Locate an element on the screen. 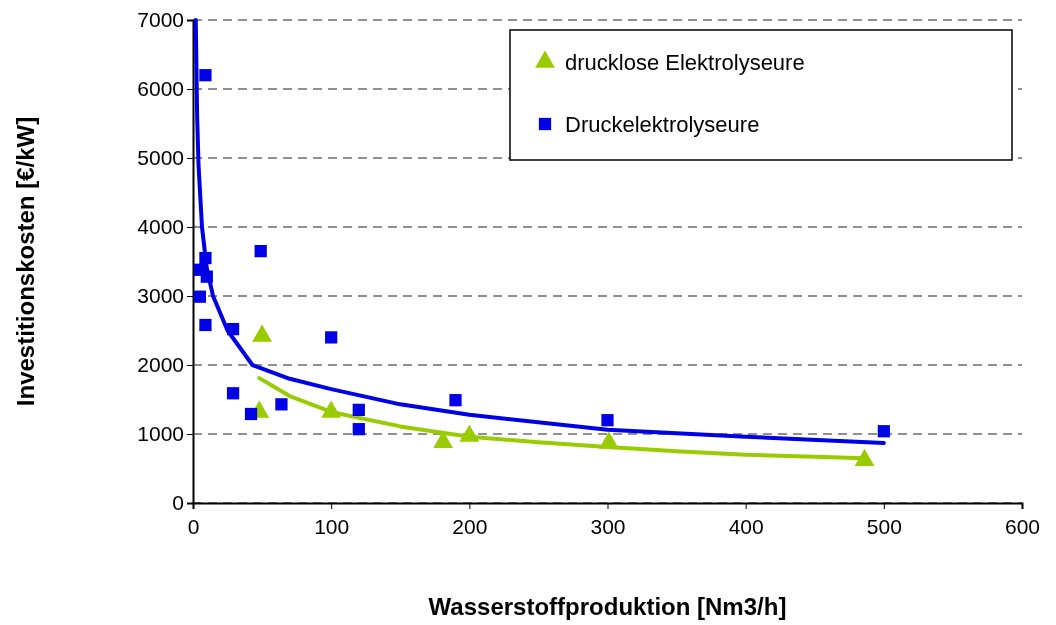 The image size is (1056, 625). y-axis-title: Investitionskosten [€/kW] is located at coordinates (25, 261).